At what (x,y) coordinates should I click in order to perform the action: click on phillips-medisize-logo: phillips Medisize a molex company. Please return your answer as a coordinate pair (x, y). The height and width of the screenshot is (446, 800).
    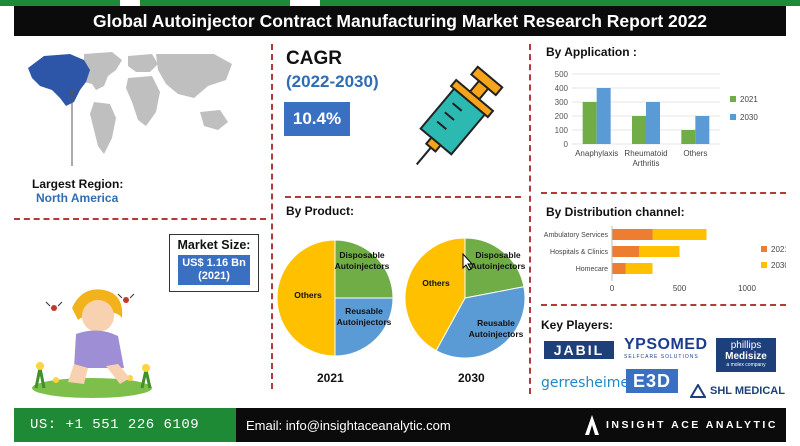
    Looking at the image, I should click on (746, 355).